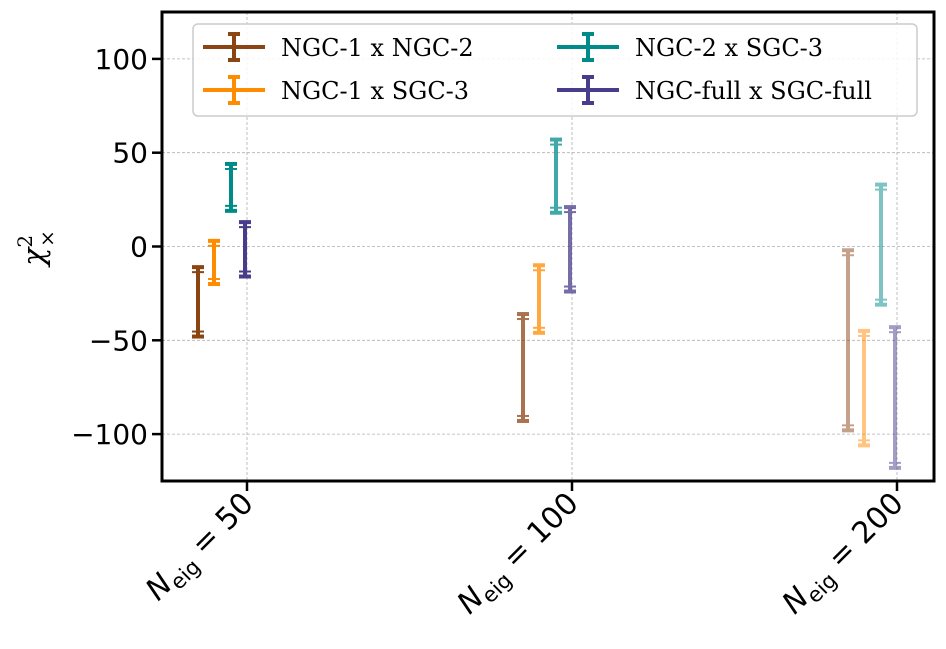 The image size is (946, 649). I want to click on x-tick-label: Neig = 100, so click(520, 555).